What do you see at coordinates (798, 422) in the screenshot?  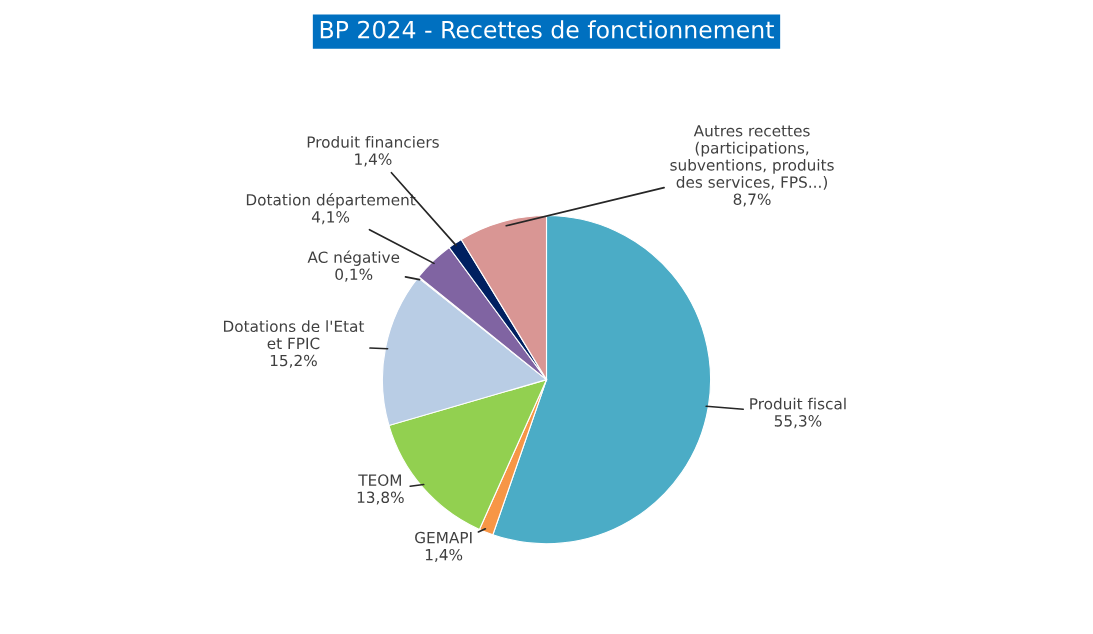 I see `data-label: 55,3%` at bounding box center [798, 422].